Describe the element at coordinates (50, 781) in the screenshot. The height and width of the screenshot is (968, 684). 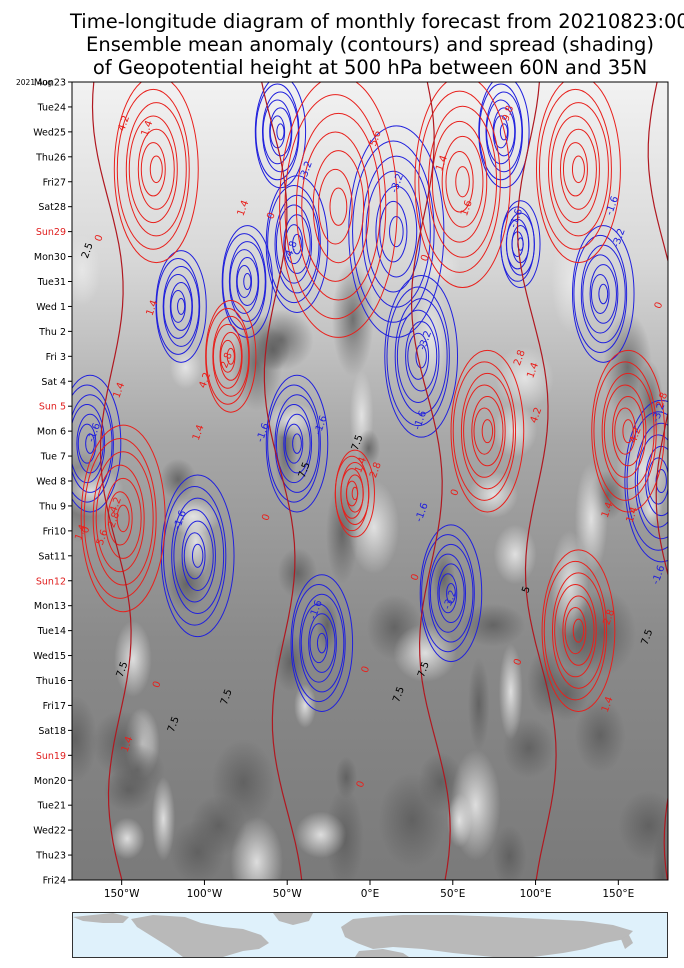
I see `time-tick-label: Mon20` at that location.